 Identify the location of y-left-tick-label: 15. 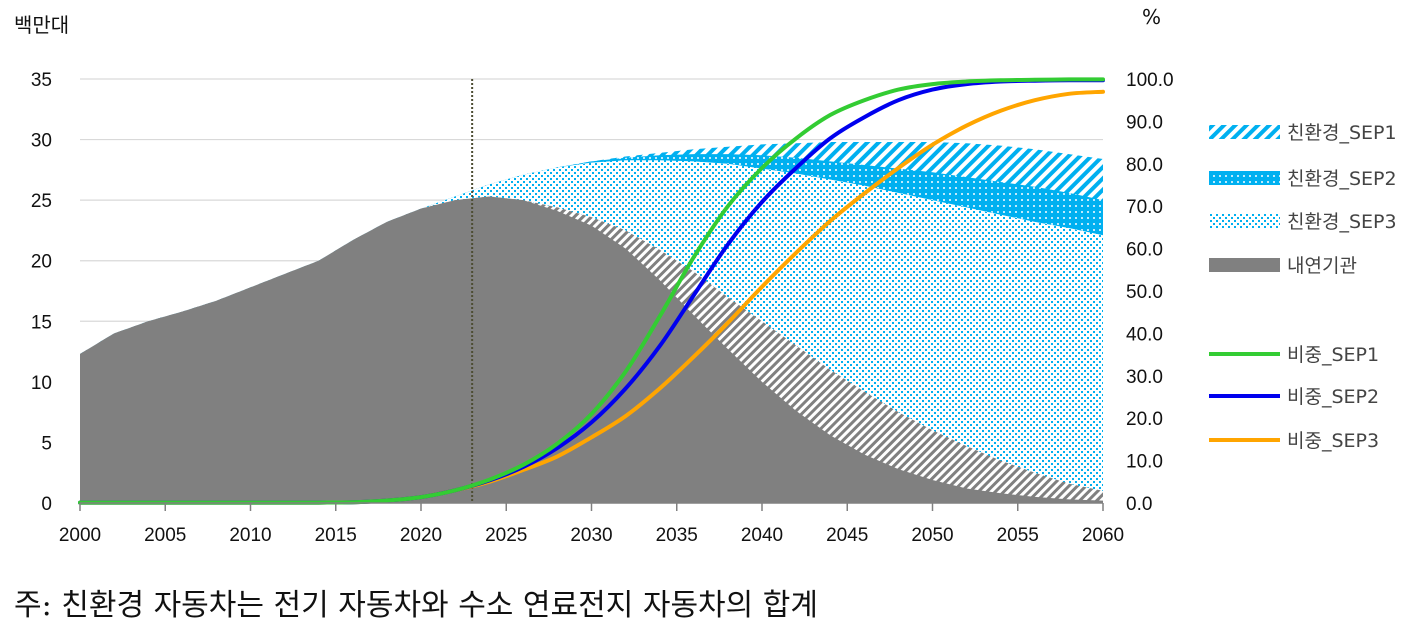
(41, 322).